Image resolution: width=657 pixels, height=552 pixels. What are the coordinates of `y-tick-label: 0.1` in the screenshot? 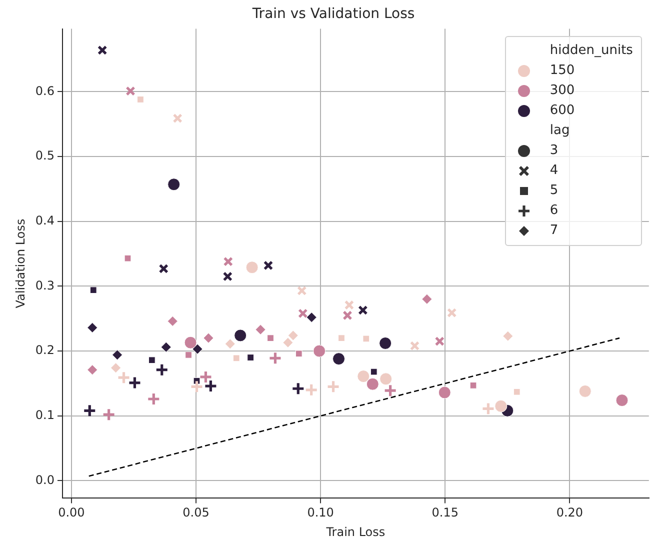 It's located at (44, 415).